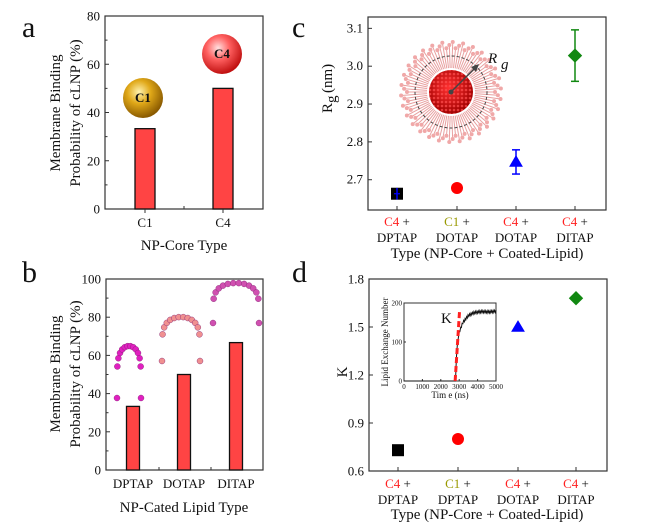  Describe the element at coordinates (94, 355) in the screenshot. I see `y-tick-label: 60` at that location.